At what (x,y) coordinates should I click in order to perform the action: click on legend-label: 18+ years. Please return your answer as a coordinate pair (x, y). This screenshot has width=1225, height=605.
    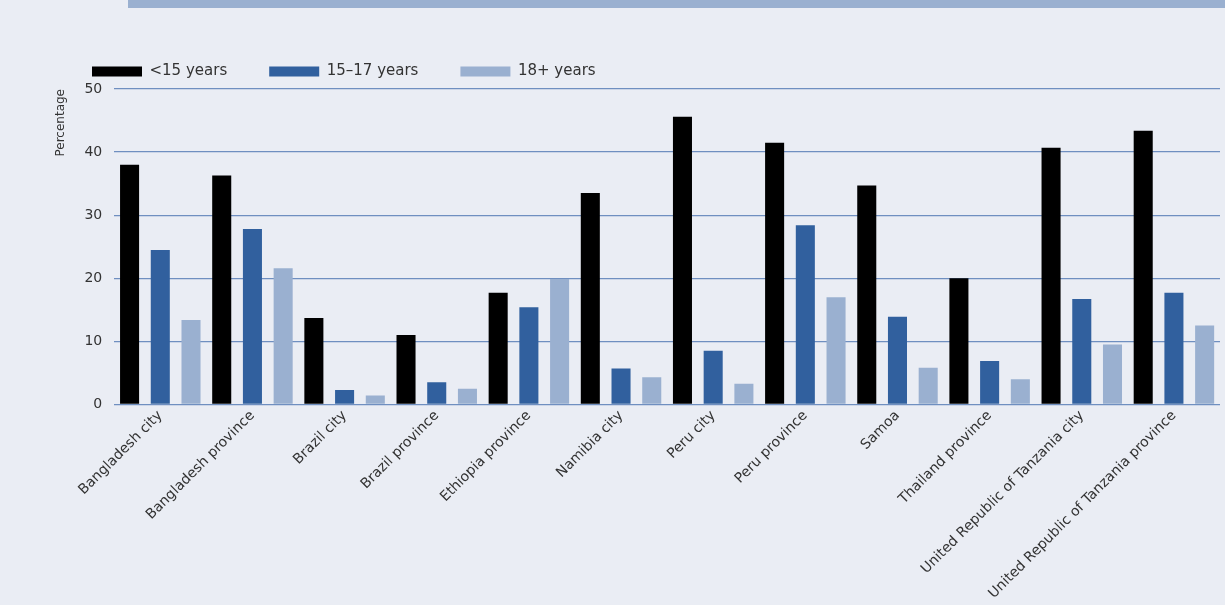
    Looking at the image, I should click on (556, 70).